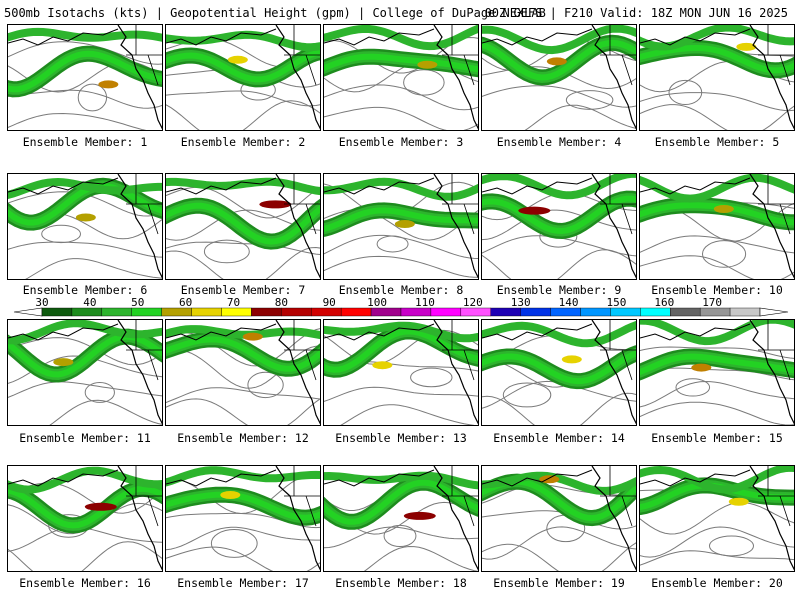 The height and width of the screenshot is (600, 800). Describe the element at coordinates (664, 302) in the screenshot. I see `scale-tick-label: 160` at that location.